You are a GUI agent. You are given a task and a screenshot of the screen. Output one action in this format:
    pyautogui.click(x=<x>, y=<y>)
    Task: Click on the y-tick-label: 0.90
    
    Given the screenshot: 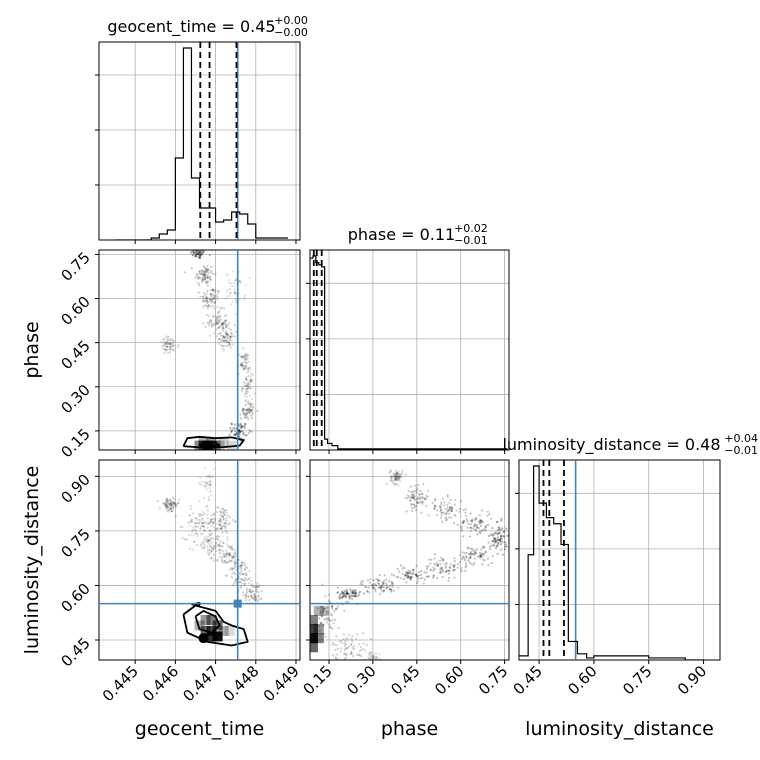 What is the action you would take?
    pyautogui.click(x=75, y=488)
    